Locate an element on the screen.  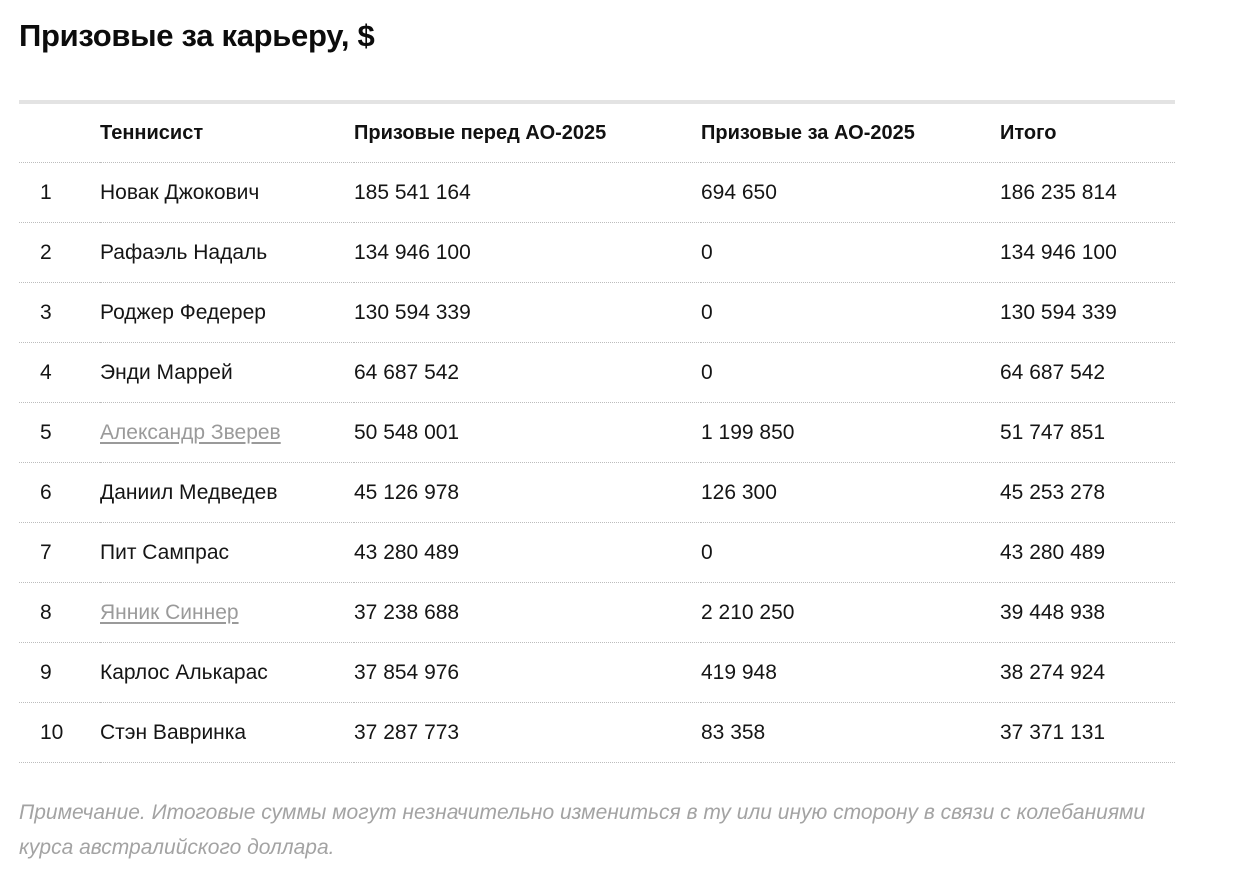
prize-before-cell: 37 287 773 is located at coordinates (527, 732).